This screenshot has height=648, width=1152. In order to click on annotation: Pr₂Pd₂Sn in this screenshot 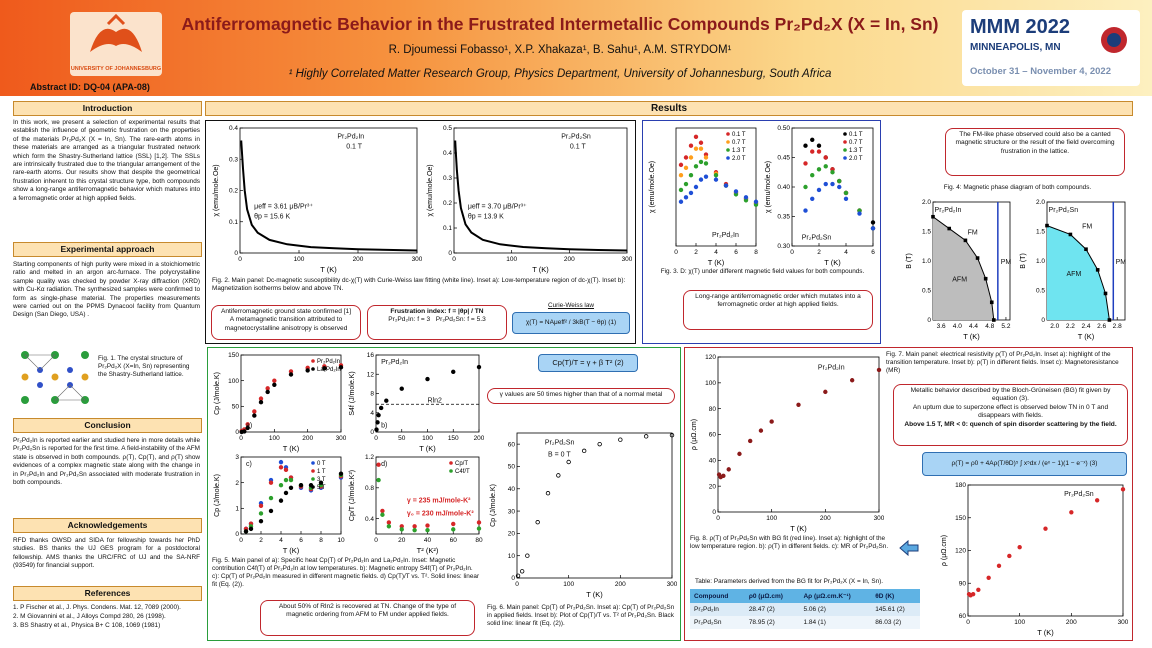, I will do `click(1064, 210)`.